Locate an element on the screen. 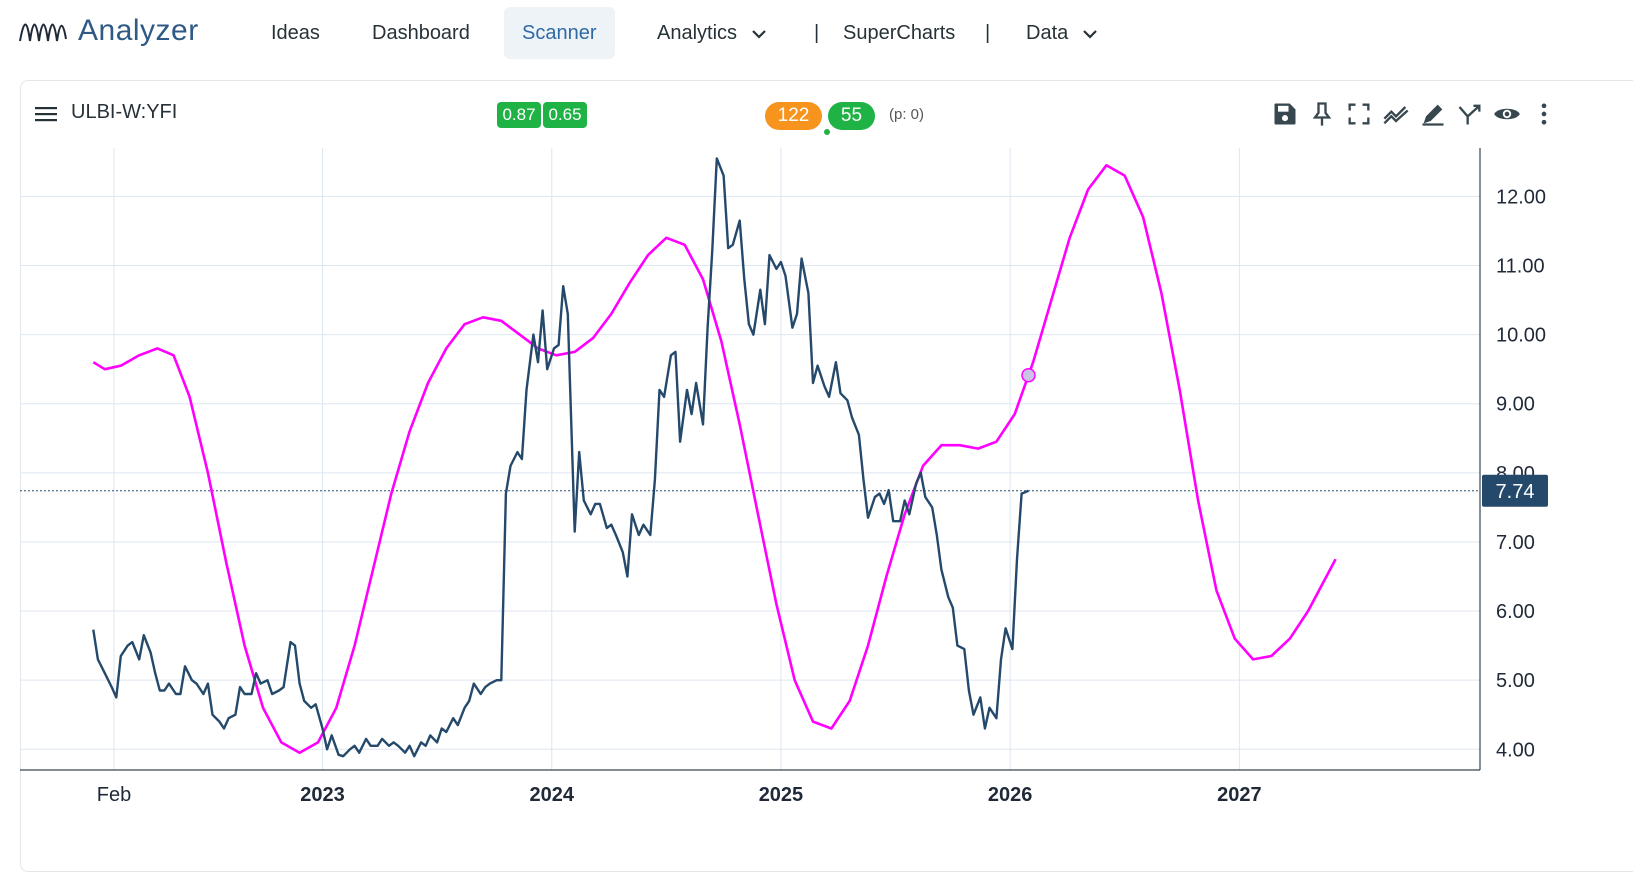  x-tick-label: 2023 is located at coordinates (322, 795).